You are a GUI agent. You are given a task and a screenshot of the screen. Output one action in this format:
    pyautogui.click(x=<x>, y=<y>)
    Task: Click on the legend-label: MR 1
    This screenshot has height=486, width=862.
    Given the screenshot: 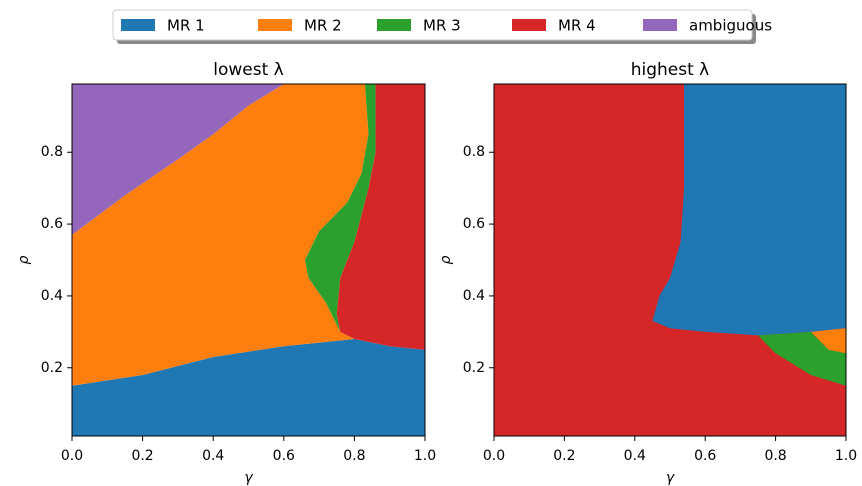 What is the action you would take?
    pyautogui.click(x=186, y=26)
    